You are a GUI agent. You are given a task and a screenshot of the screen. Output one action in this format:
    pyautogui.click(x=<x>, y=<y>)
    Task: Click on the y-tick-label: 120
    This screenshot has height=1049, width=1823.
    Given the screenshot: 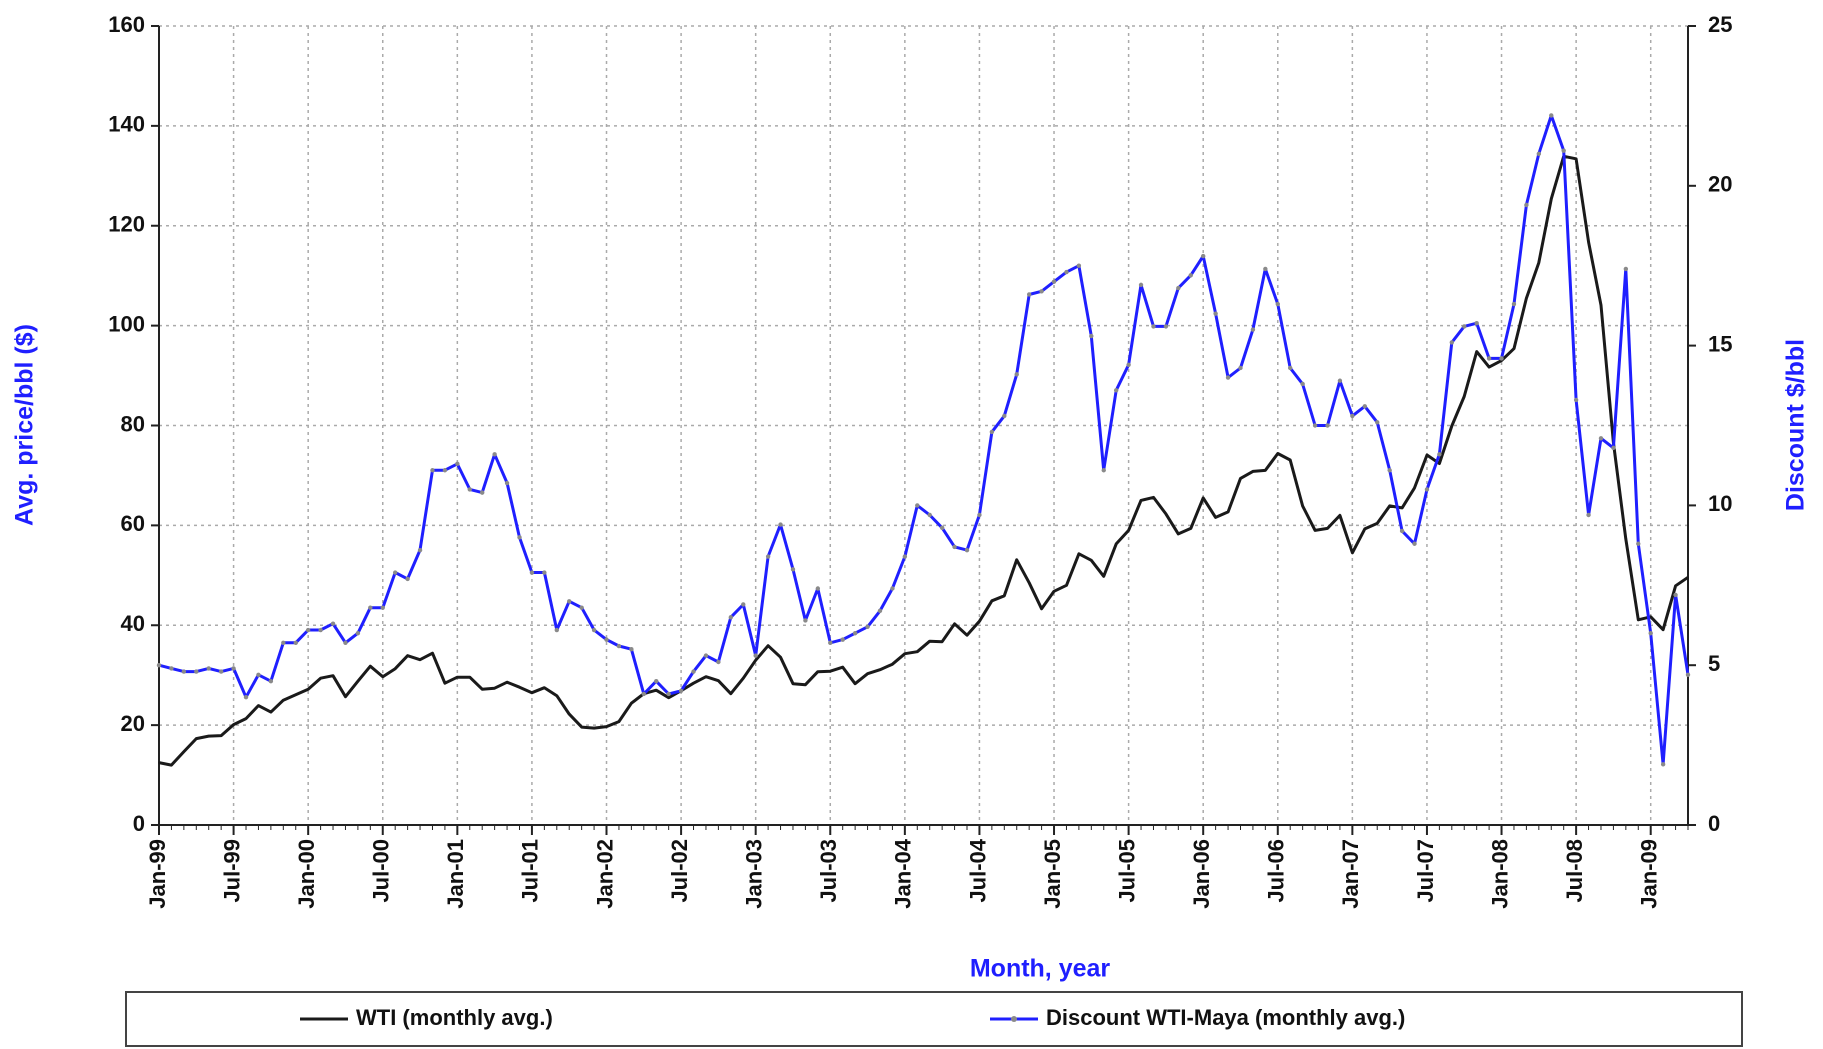 What is the action you would take?
    pyautogui.click(x=126, y=224)
    